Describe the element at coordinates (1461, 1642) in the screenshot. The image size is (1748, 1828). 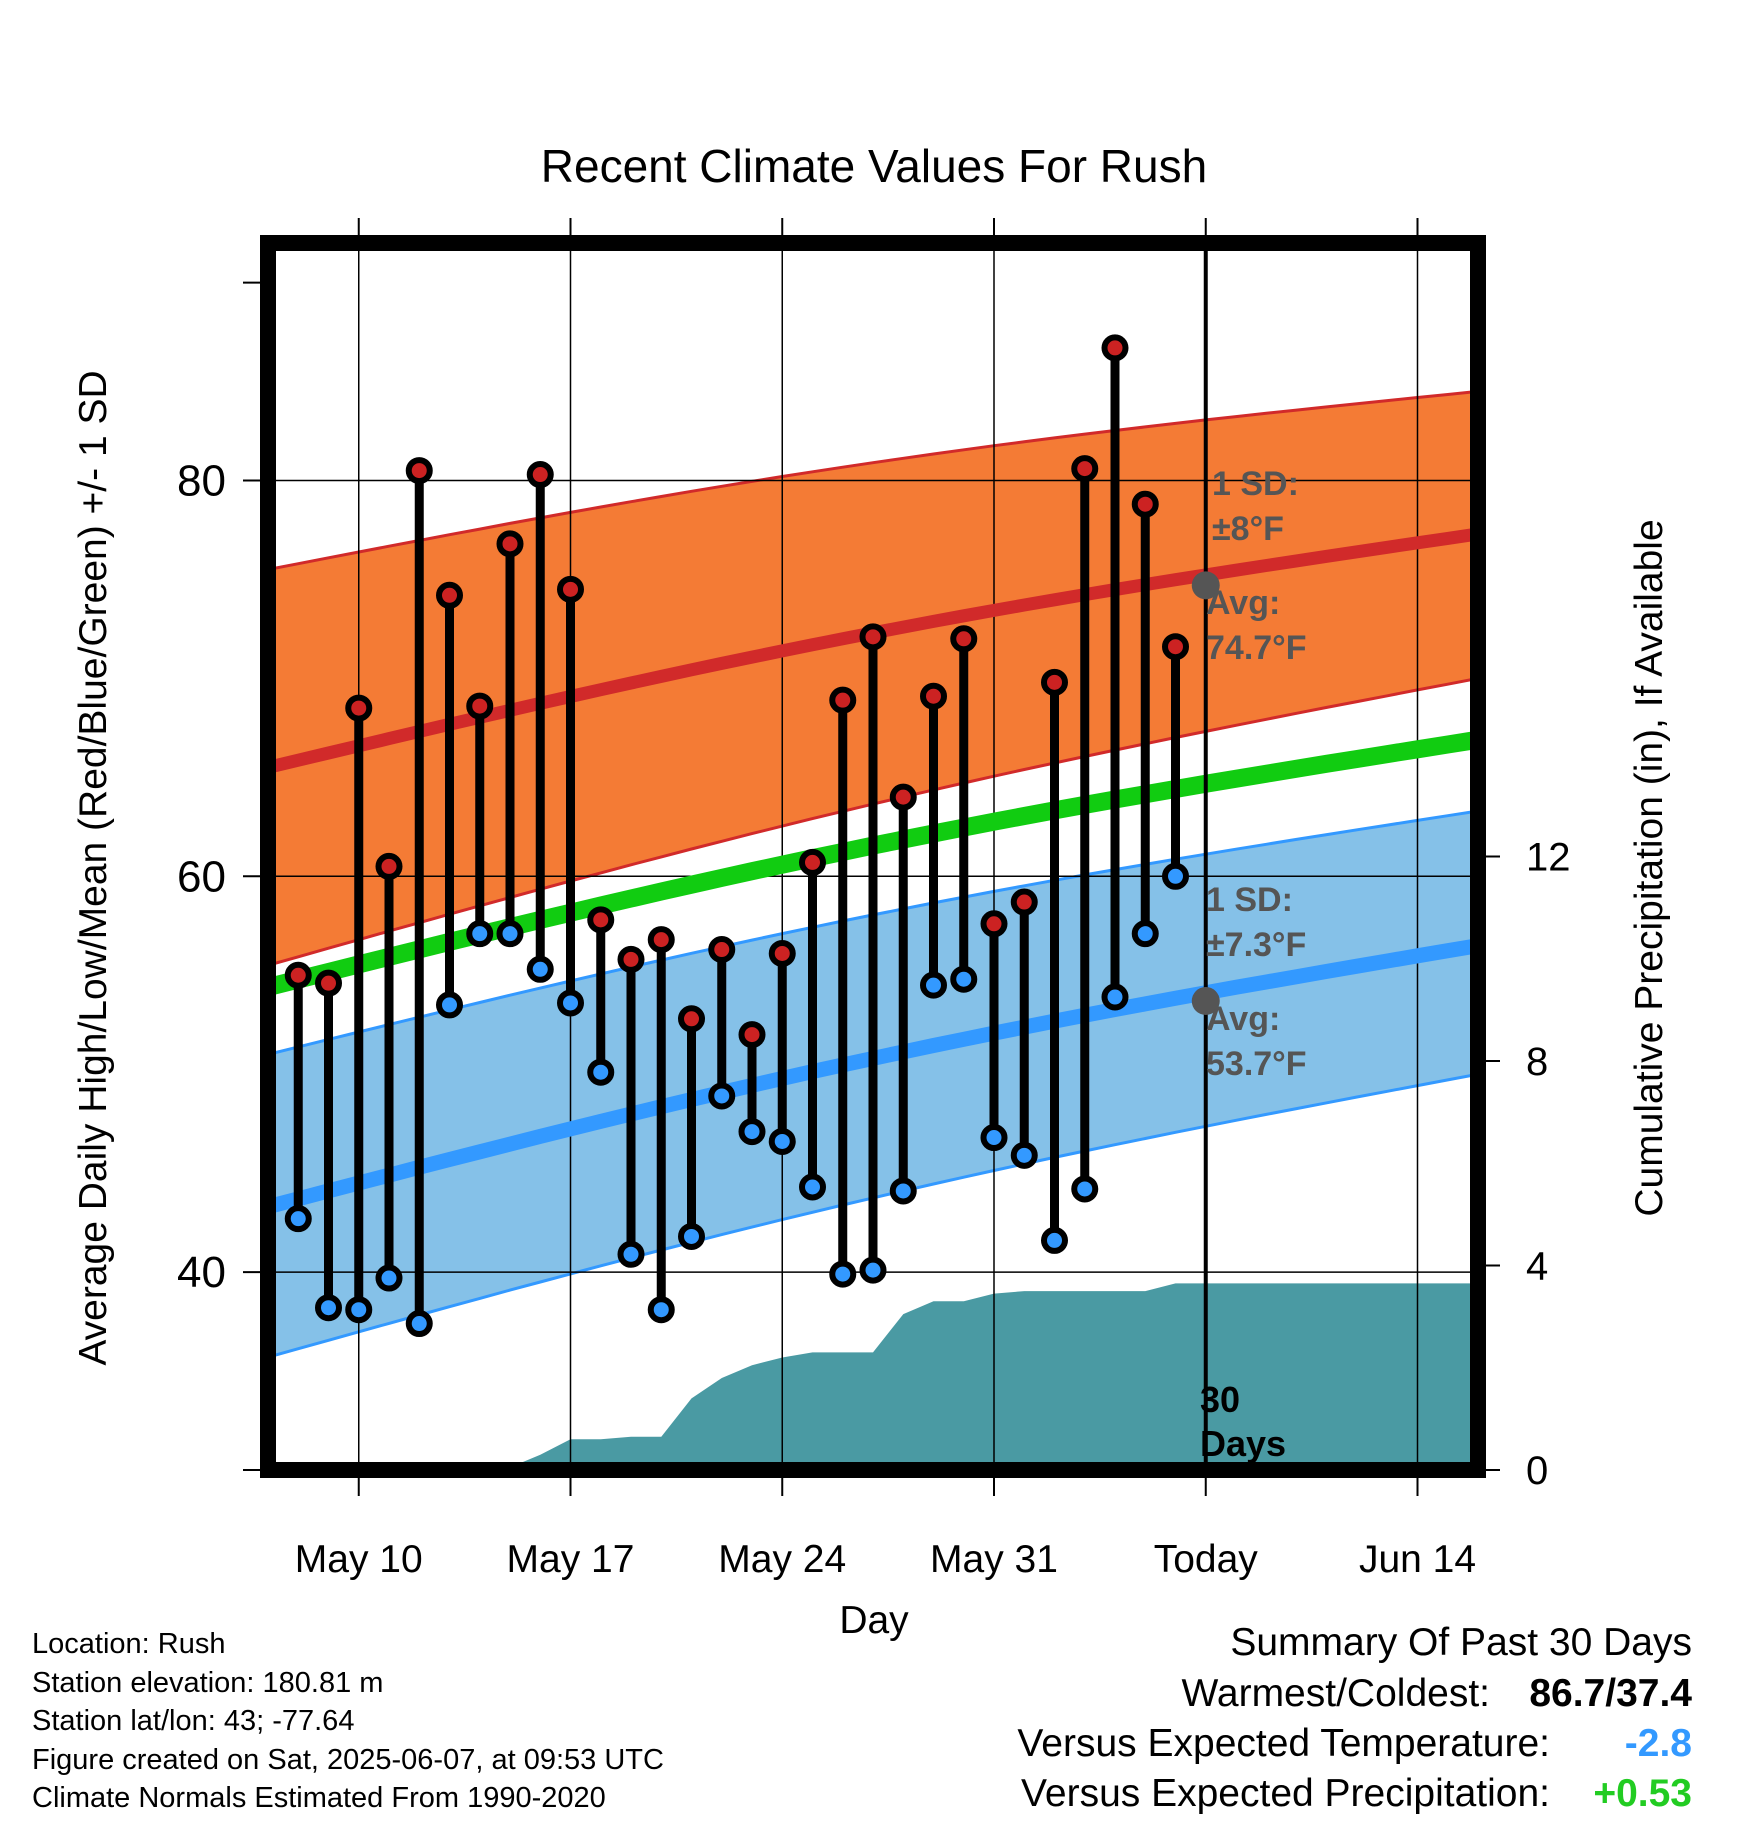
I see `summary-title: Summary Of Past 30 Days` at that location.